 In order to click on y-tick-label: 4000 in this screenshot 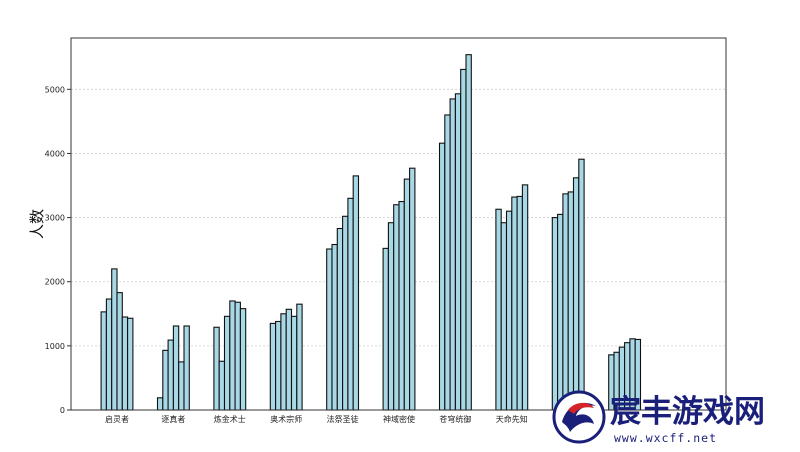, I will do `click(55, 153)`.